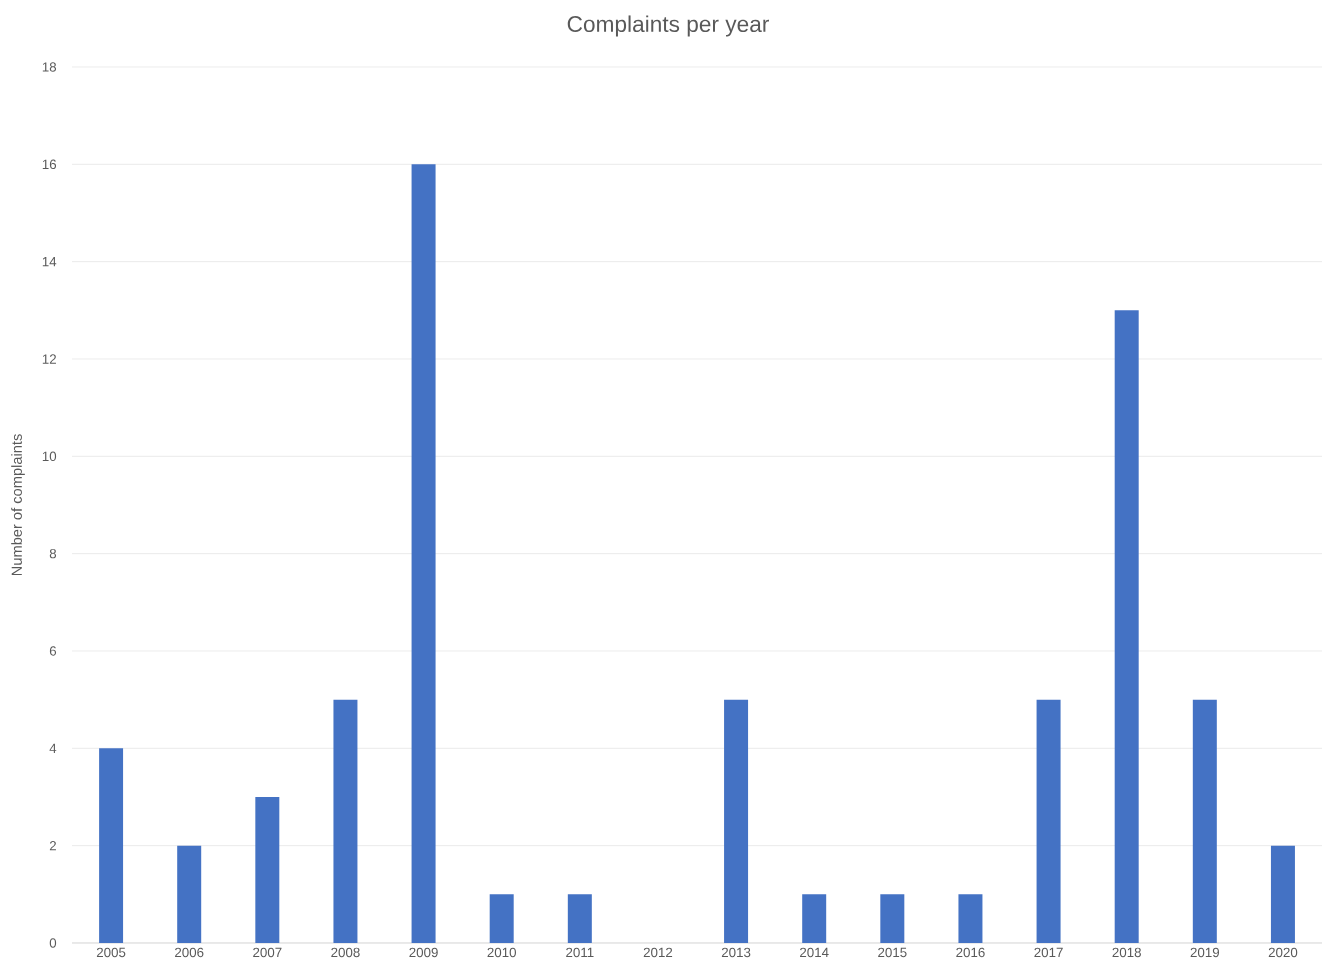  I want to click on x-tick-label: 2007, so click(267, 952).